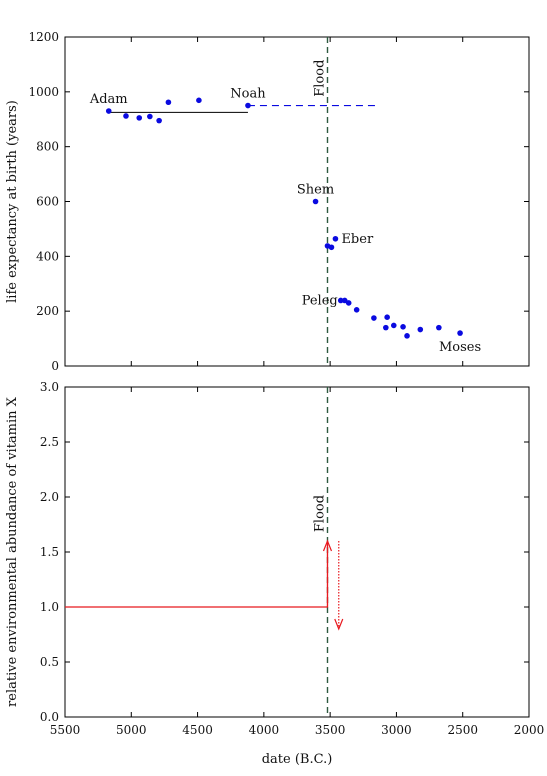 The image size is (547, 776). I want to click on y-tick-label: 800, so click(47, 147).